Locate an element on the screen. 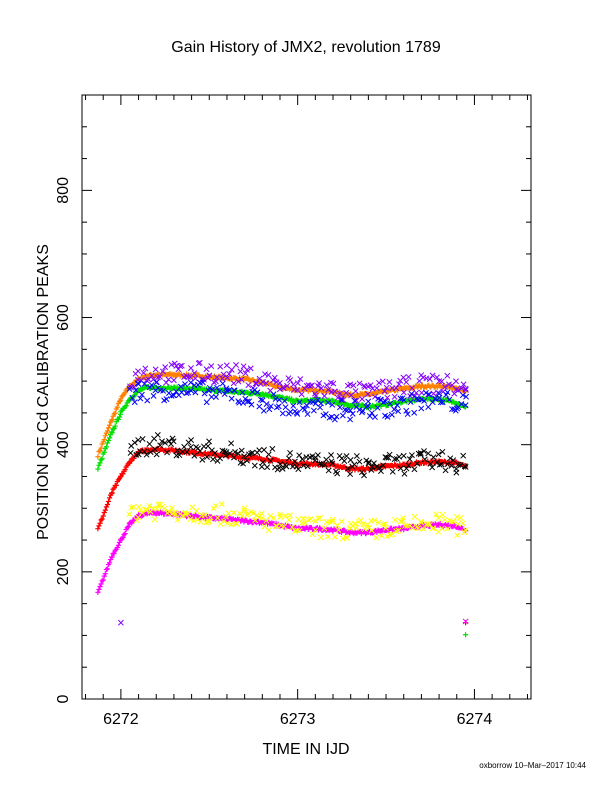 The height and width of the screenshot is (792, 612). y-tick-label: 800 is located at coordinates (63, 190).